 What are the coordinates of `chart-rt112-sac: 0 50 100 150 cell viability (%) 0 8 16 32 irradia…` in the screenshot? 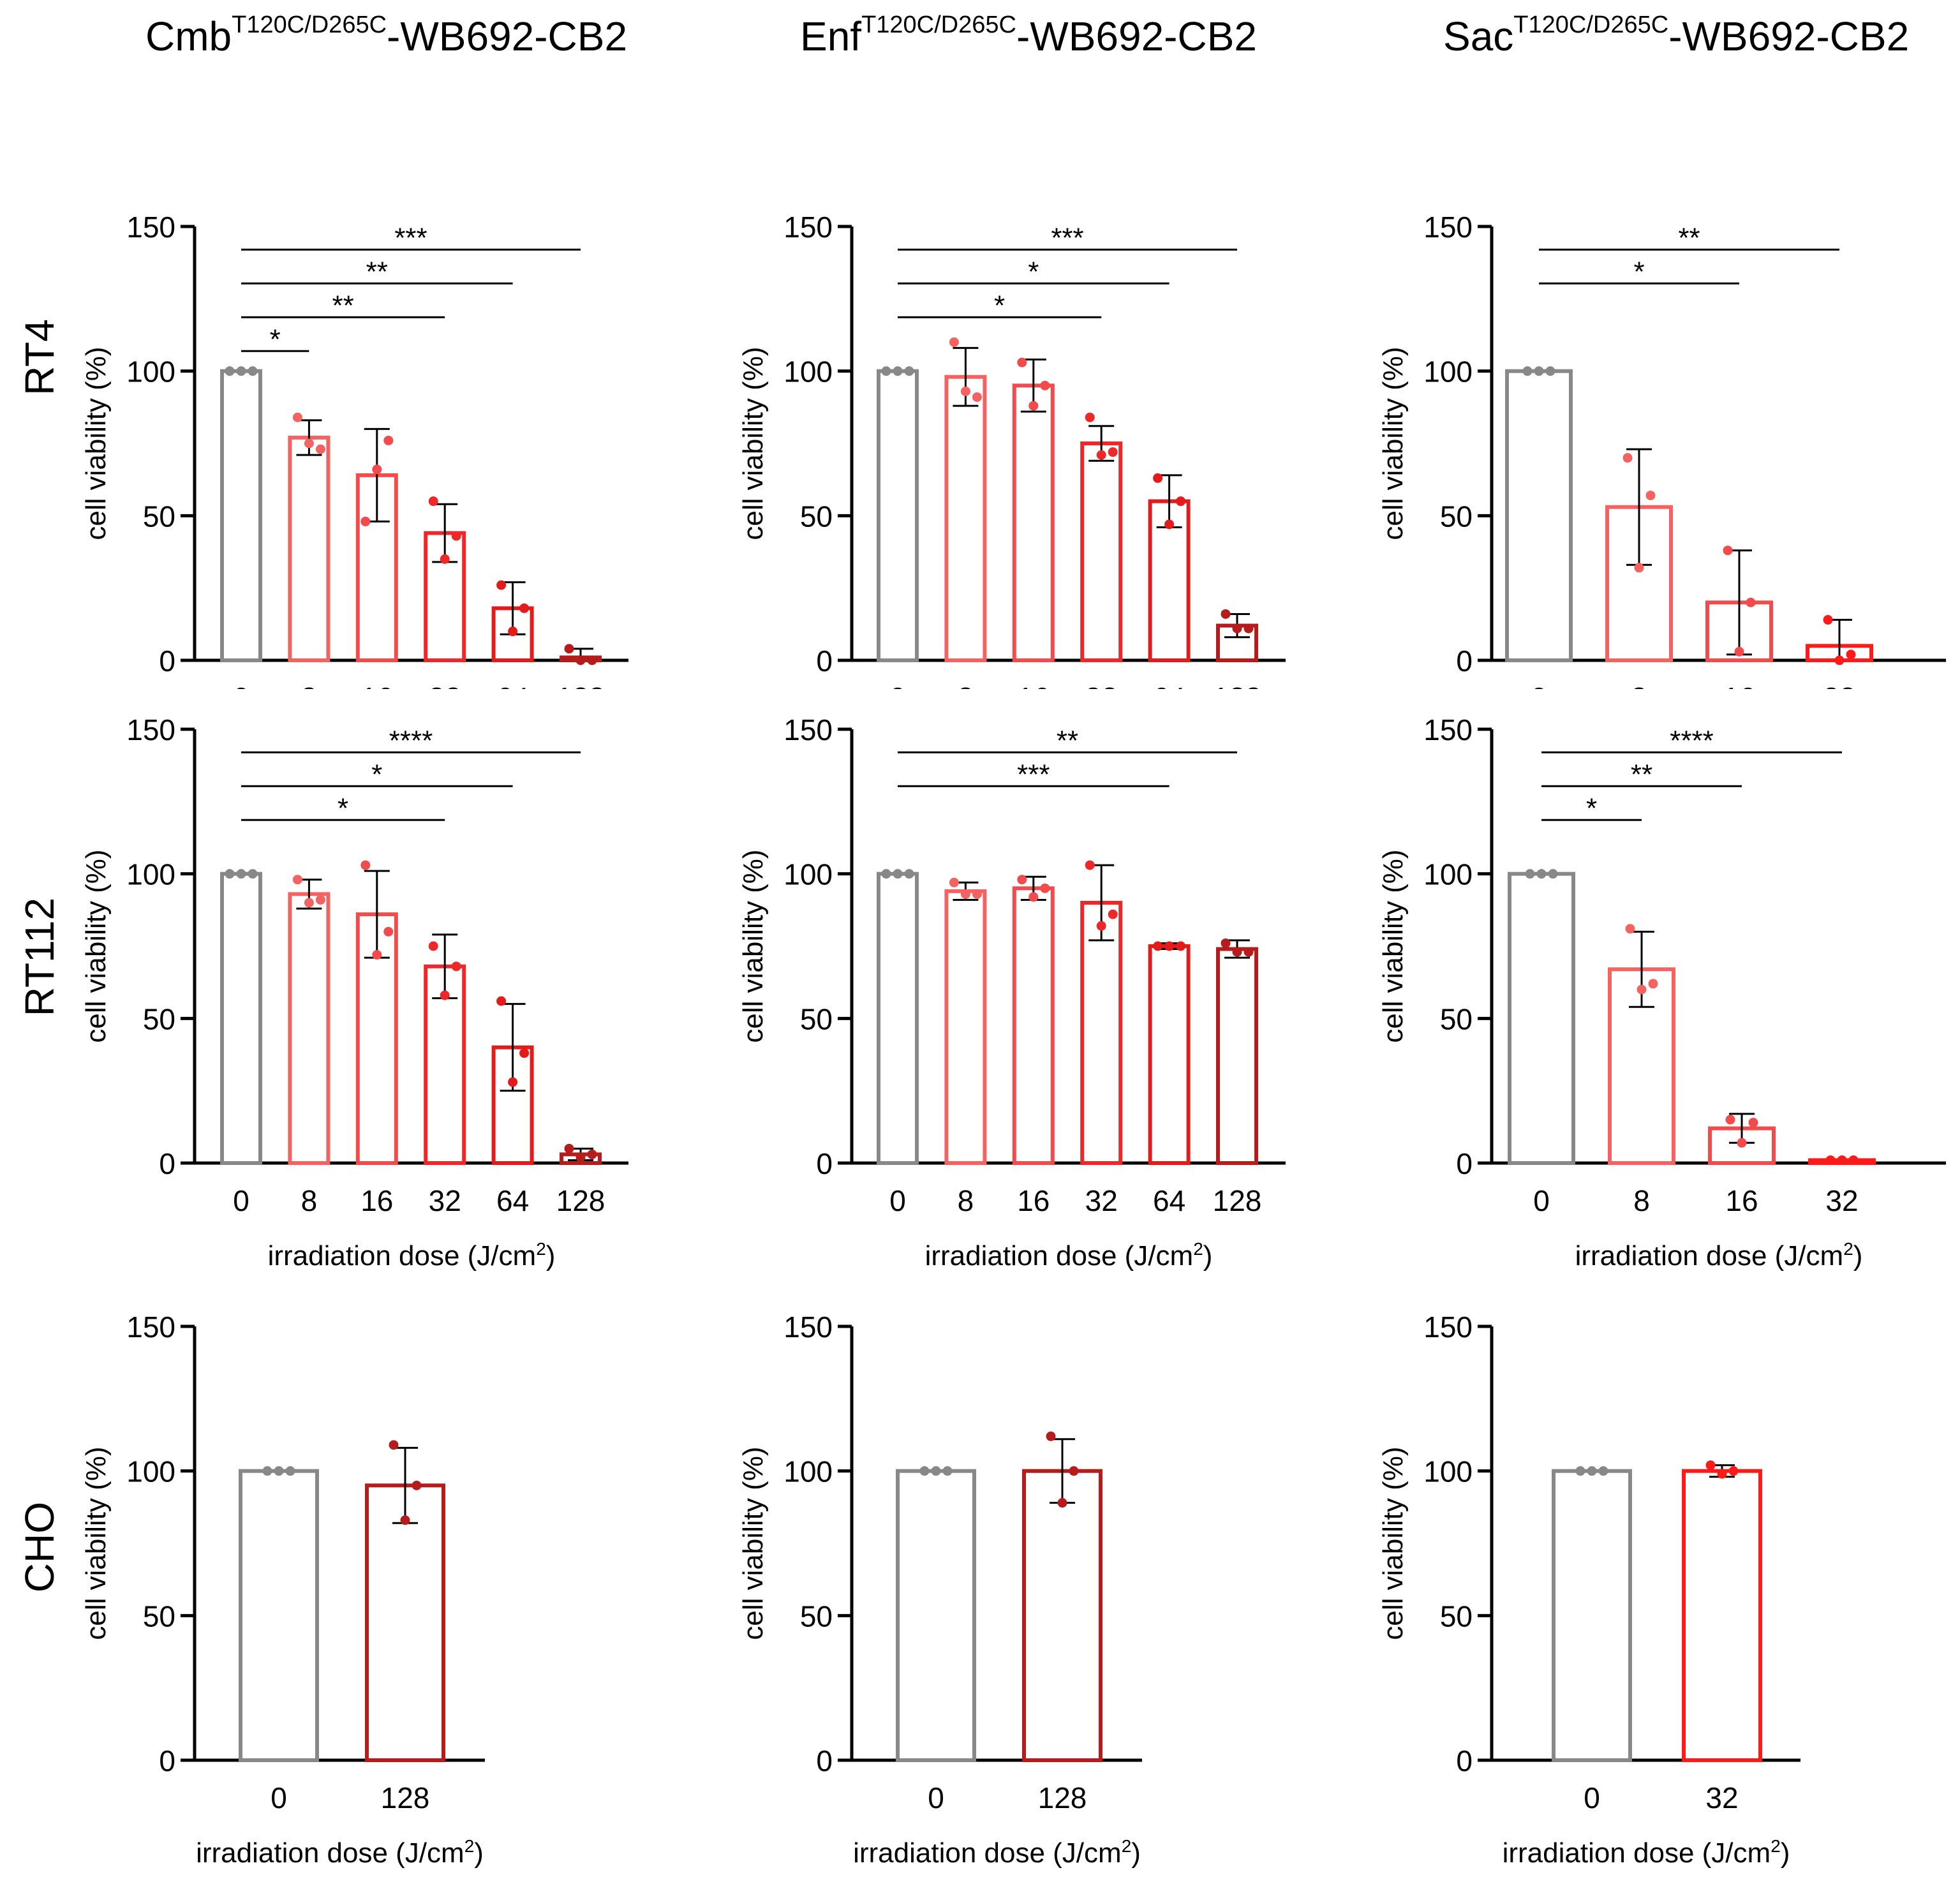 It's located at (1661, 993).